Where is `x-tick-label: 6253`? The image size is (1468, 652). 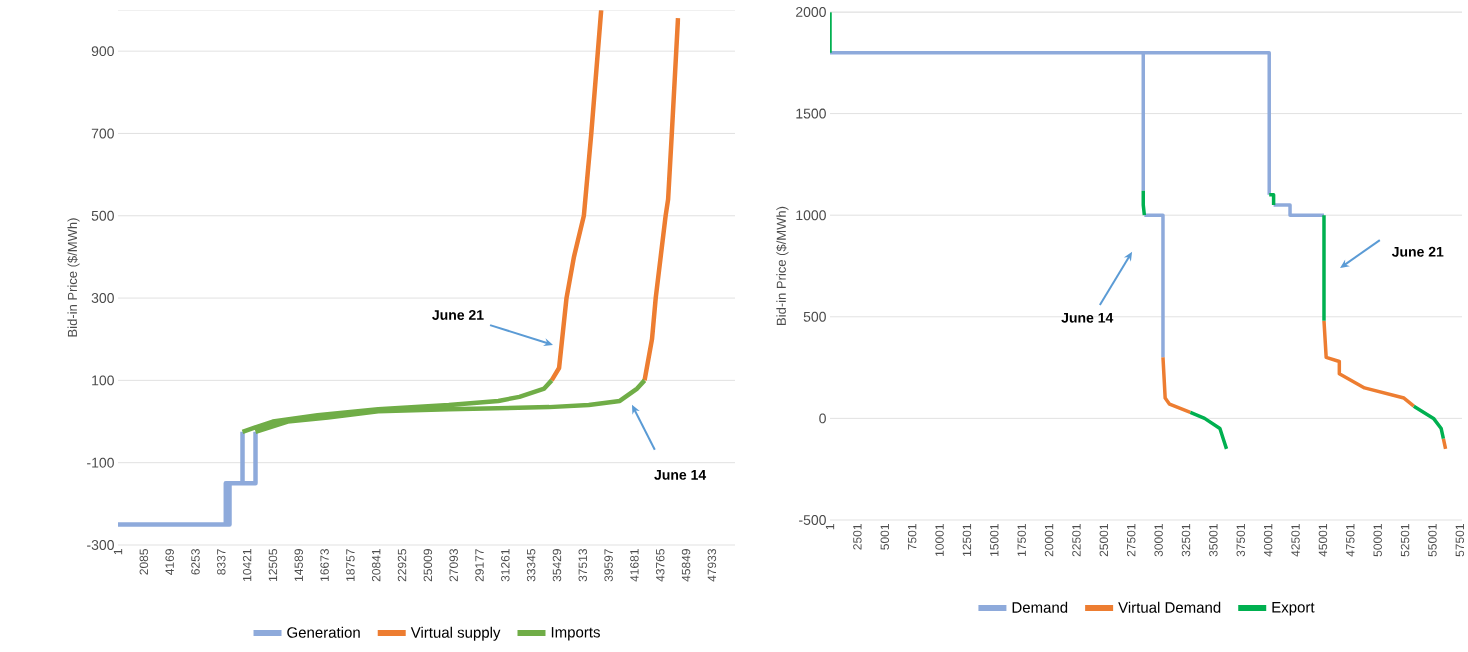 x-tick-label: 6253 is located at coordinates (195, 562).